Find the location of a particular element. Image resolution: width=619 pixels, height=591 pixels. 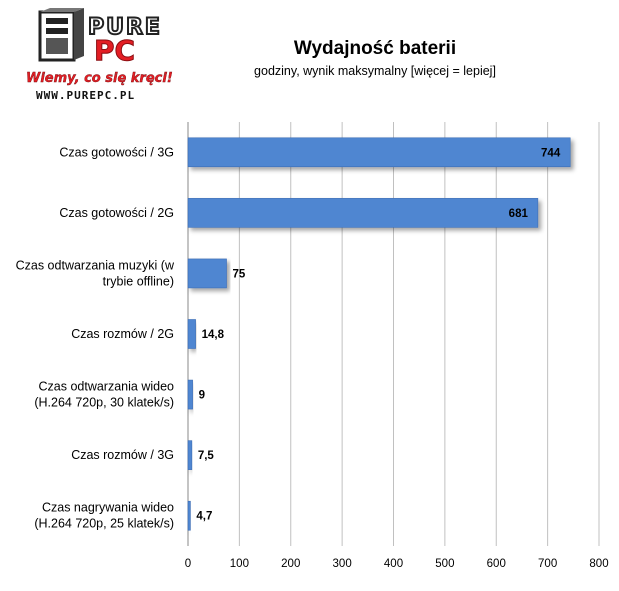

category-label-6-1: (H.264 720p, 25 klatek/s) is located at coordinates (104, 524).